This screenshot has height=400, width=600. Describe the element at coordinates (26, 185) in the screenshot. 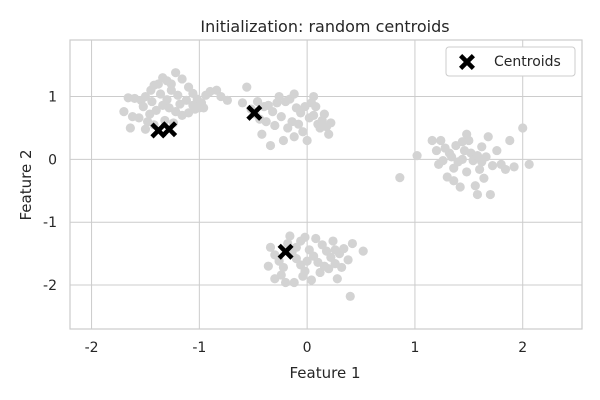

I see `y-axis-label: Feature 2` at that location.